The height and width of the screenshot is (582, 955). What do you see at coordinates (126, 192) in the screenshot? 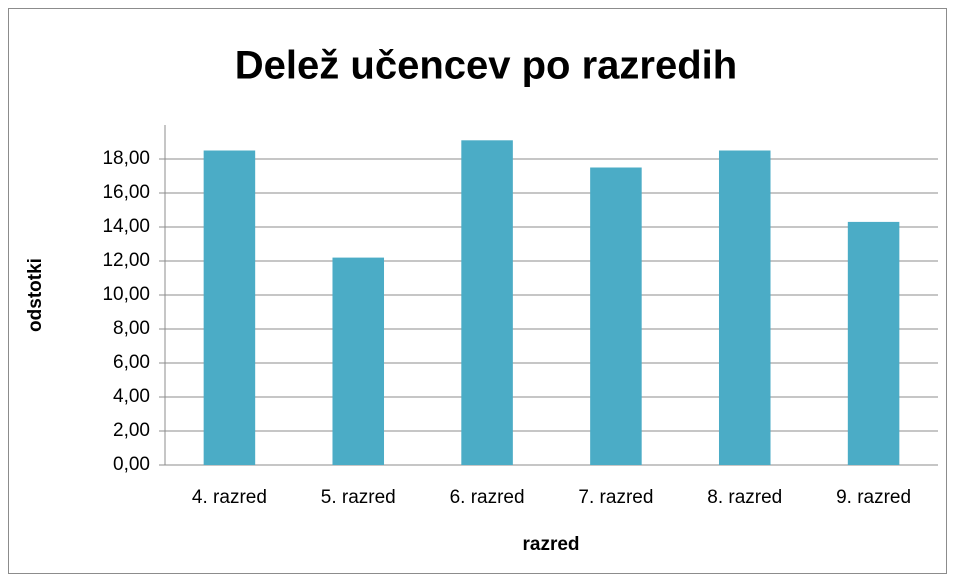
I see `y-tick-label: 16,00` at bounding box center [126, 192].